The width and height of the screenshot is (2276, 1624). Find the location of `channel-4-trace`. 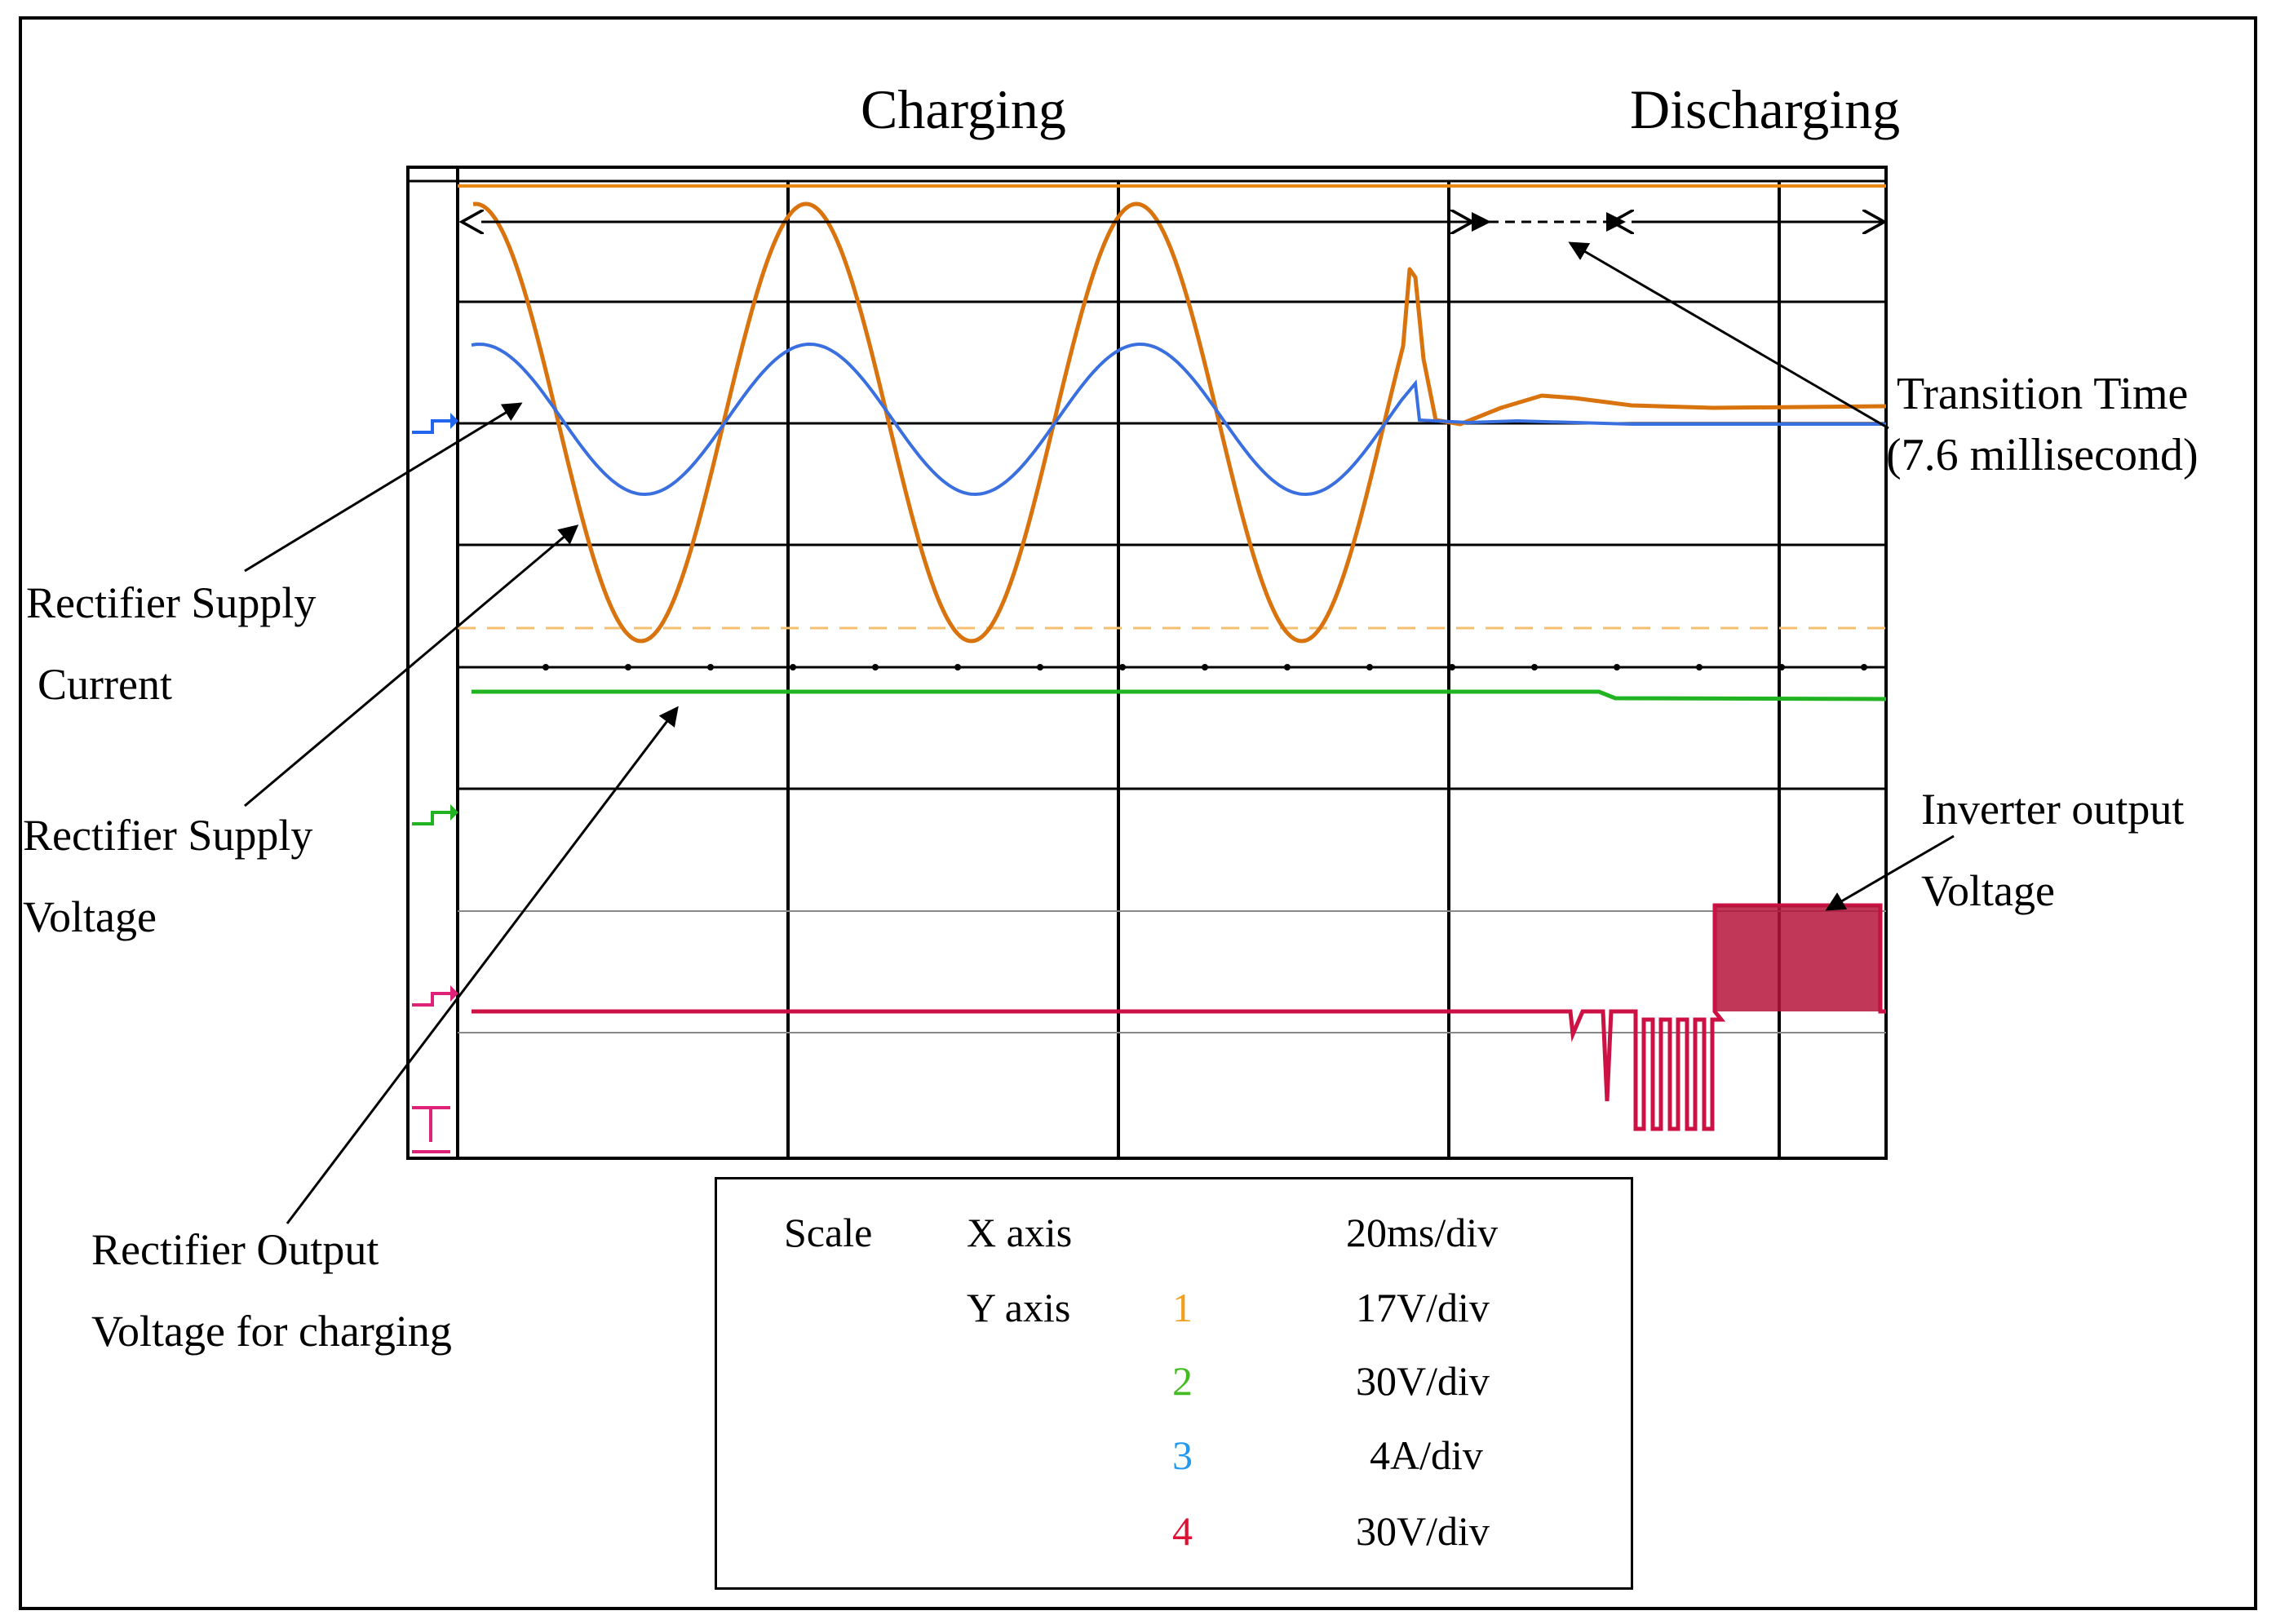

channel-4-trace is located at coordinates (1179, 1017).